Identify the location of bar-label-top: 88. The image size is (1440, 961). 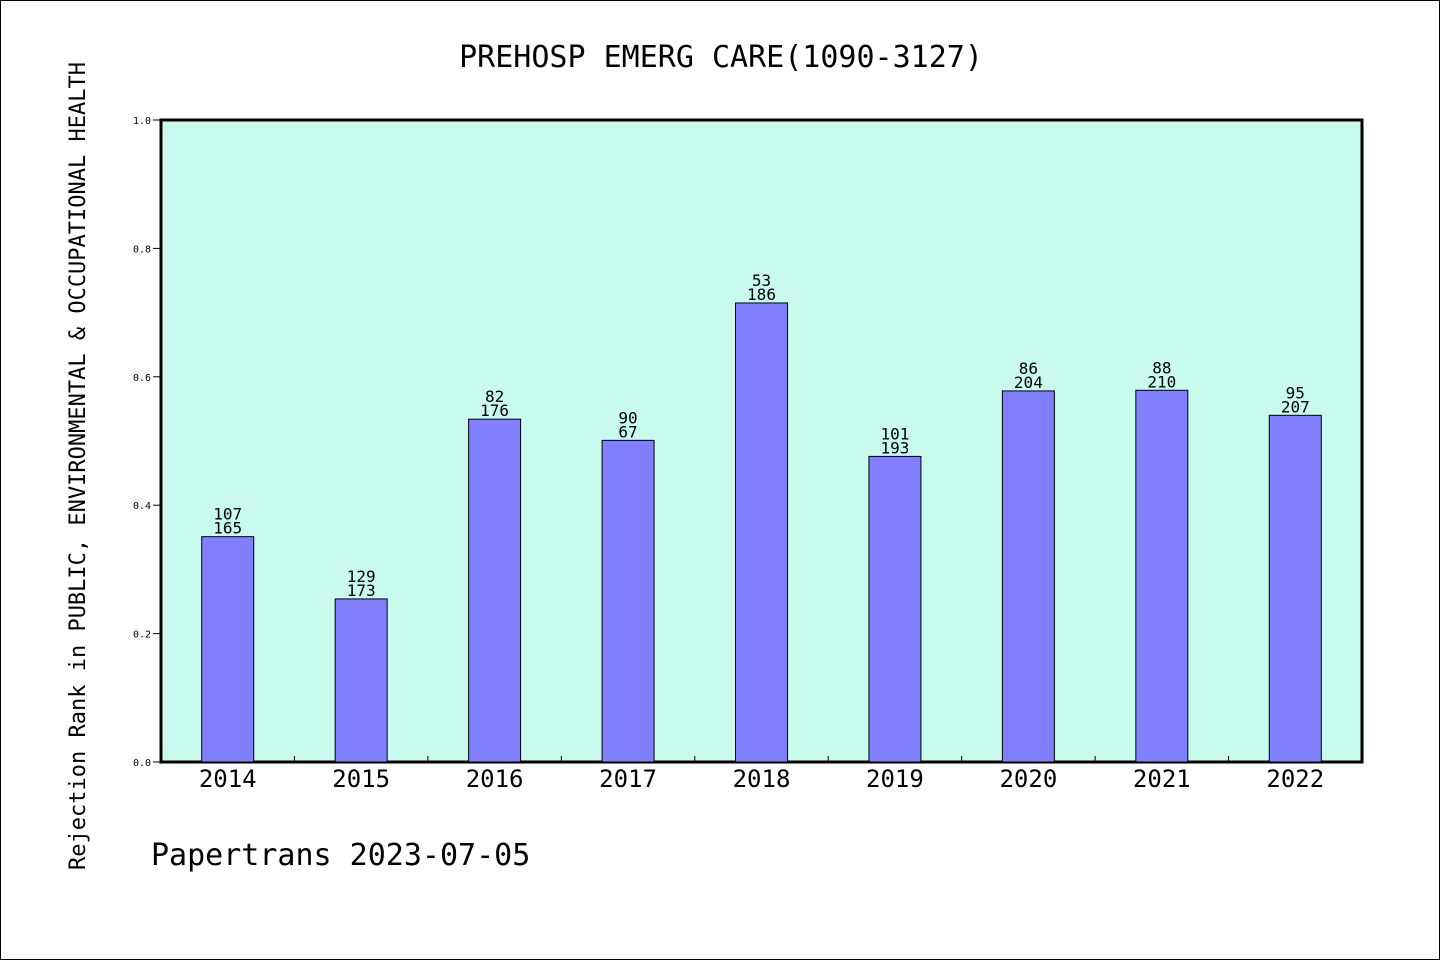
(1161, 367).